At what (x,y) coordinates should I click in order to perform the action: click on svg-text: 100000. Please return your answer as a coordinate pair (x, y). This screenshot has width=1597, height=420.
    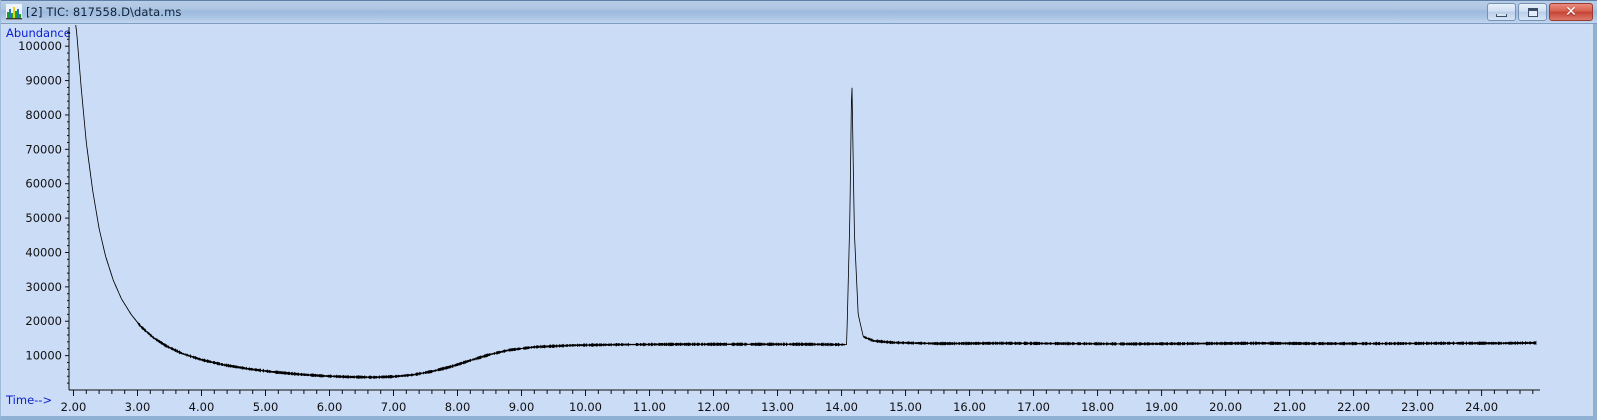
    Looking at the image, I should click on (40, 46).